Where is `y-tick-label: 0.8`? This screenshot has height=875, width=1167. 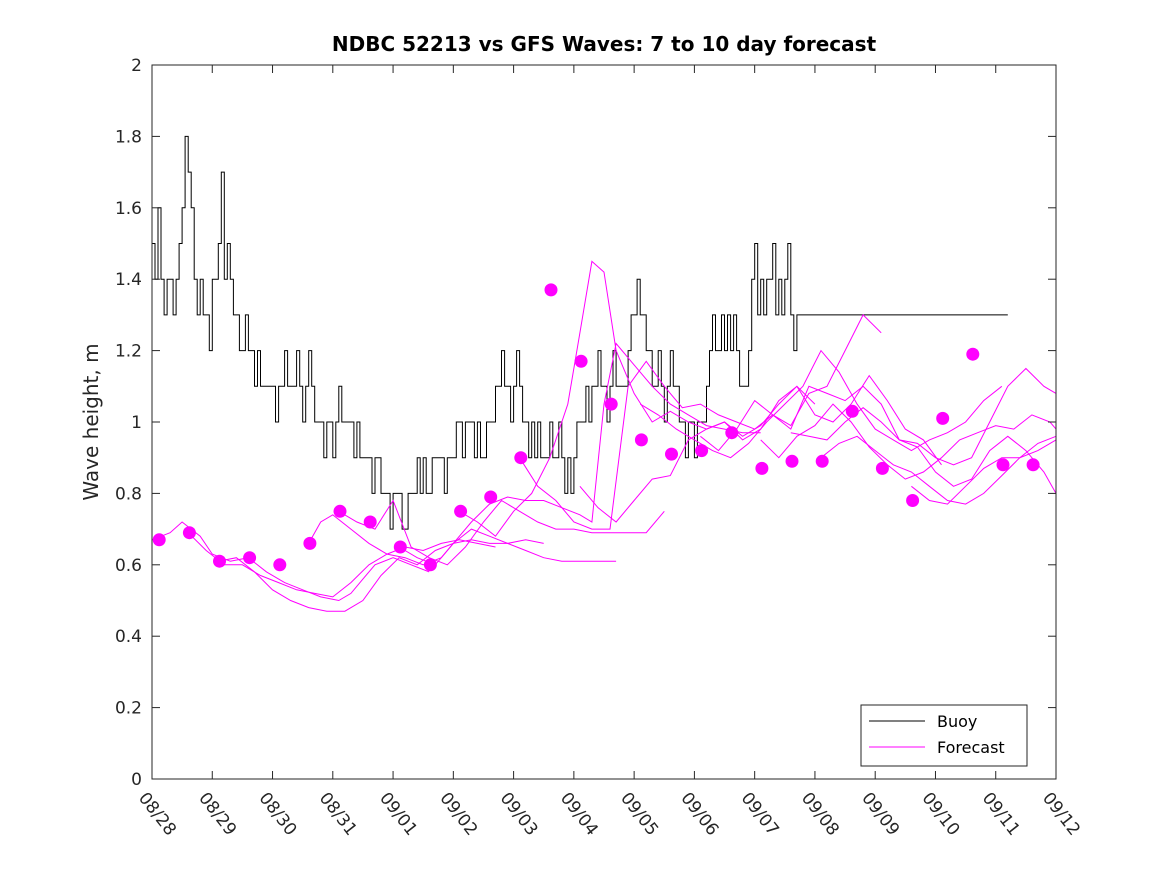
y-tick-label: 0.8 is located at coordinates (128, 494).